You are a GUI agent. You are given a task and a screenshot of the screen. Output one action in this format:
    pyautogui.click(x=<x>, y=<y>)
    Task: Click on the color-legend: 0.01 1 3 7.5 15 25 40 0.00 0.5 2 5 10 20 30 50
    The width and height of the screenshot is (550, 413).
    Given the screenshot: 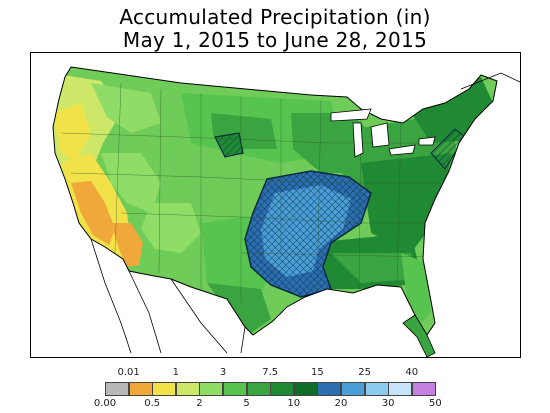 What is the action you would take?
    pyautogui.click(x=275, y=386)
    